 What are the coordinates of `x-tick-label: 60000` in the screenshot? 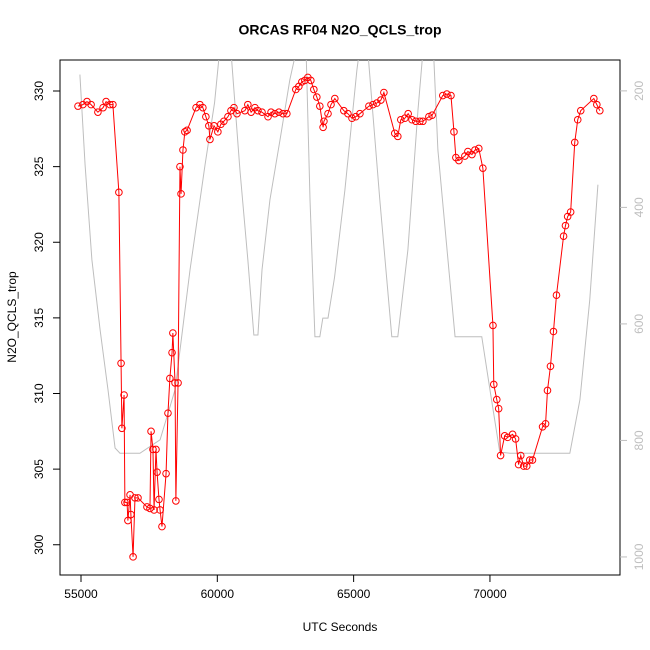 It's located at (218, 594).